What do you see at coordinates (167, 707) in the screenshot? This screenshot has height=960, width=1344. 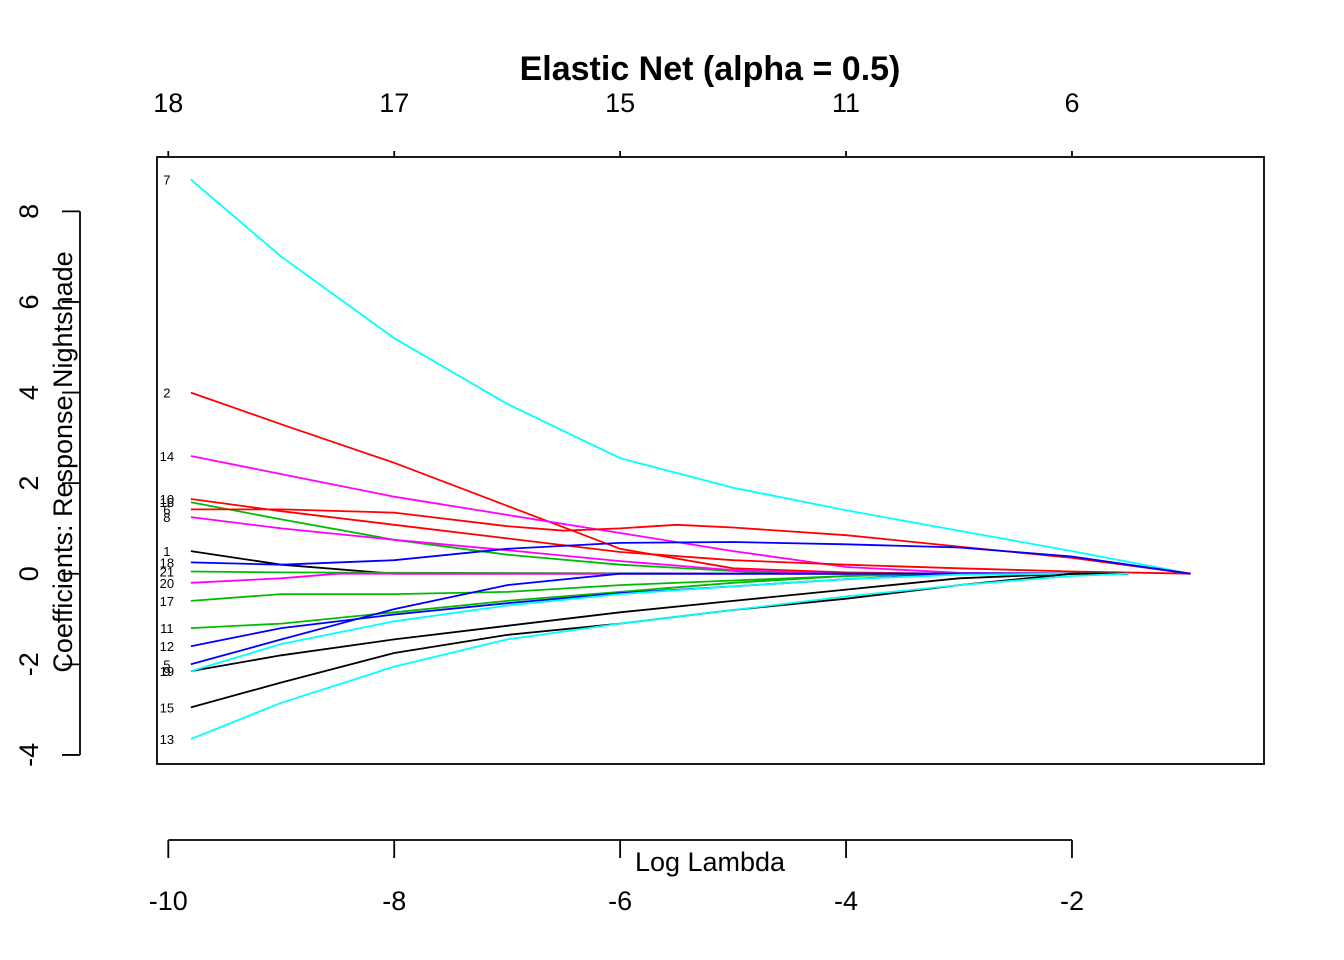 I see `curve-label-15: 15` at bounding box center [167, 707].